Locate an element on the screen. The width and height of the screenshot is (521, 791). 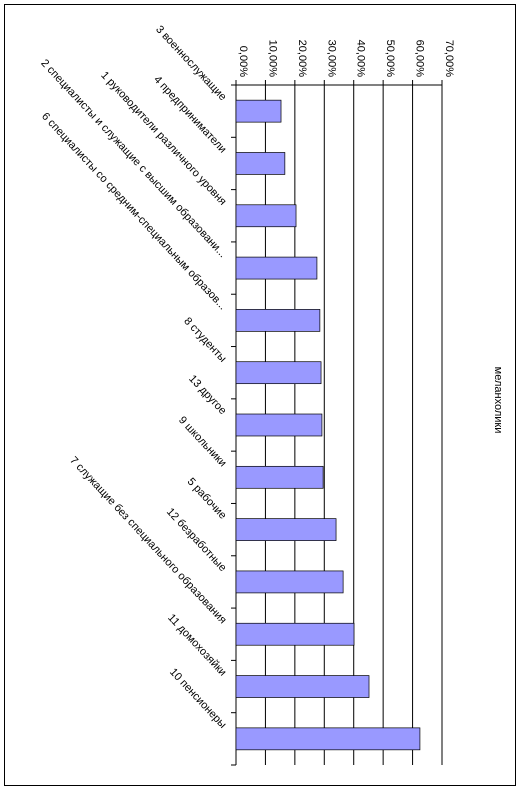
value-tick-label: 50,00% is located at coordinates (390, 59).